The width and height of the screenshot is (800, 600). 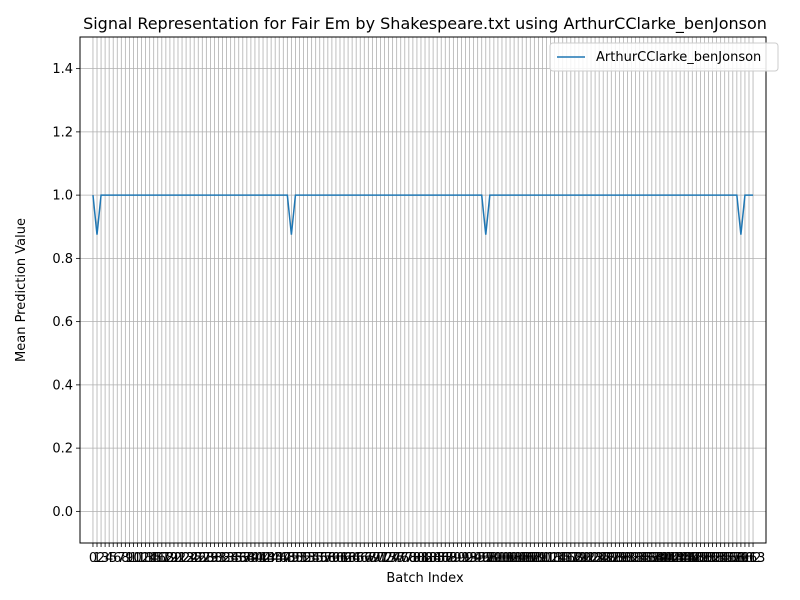 What do you see at coordinates (409, 558) in the screenshot?
I see `x-tick-label: 78` at bounding box center [409, 558].